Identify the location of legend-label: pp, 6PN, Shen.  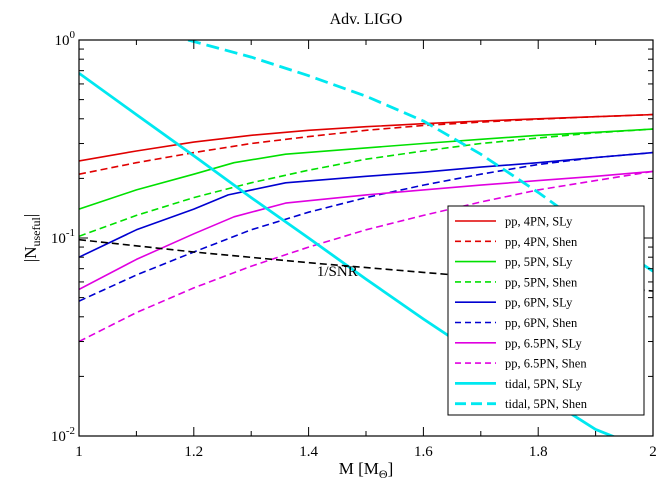
(541, 323).